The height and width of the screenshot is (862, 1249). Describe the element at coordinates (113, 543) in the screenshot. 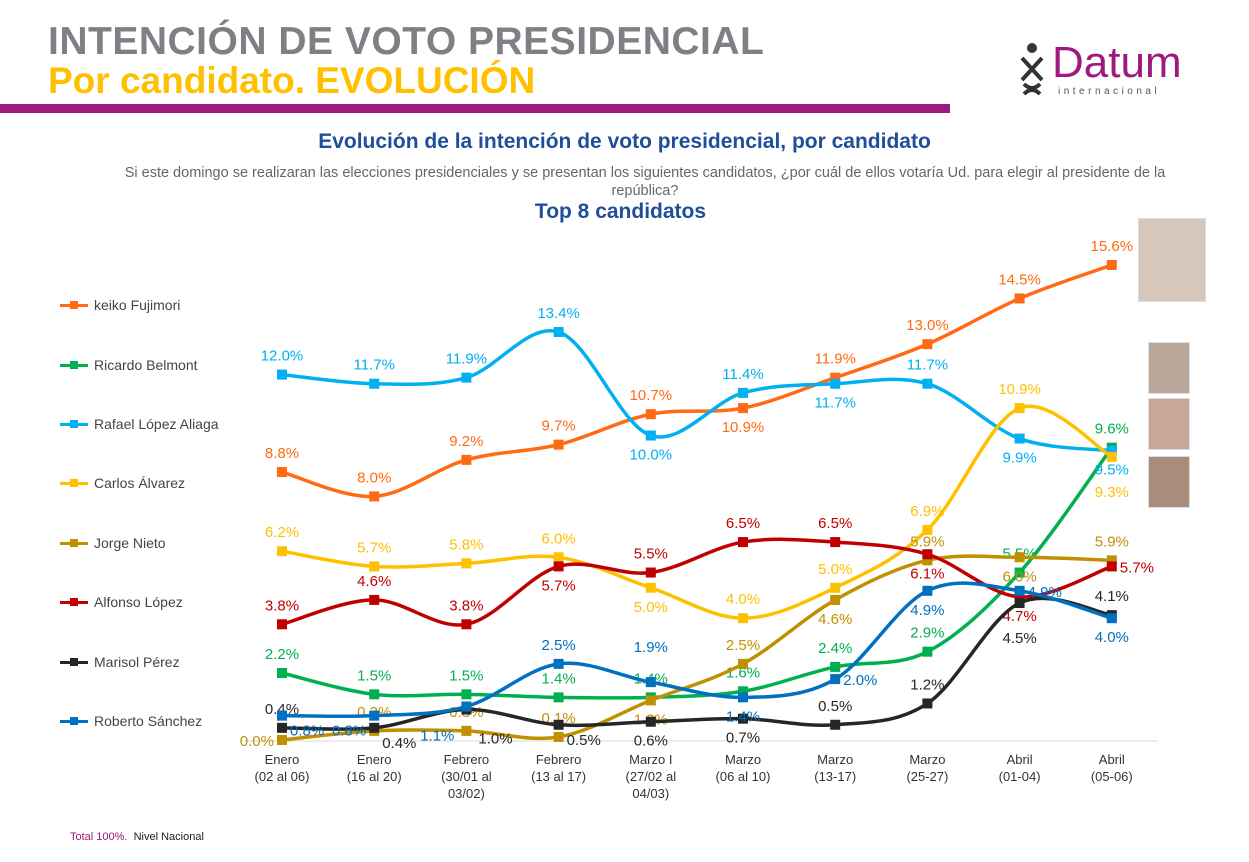

I see `legend-item: Jorge Nieto` at that location.